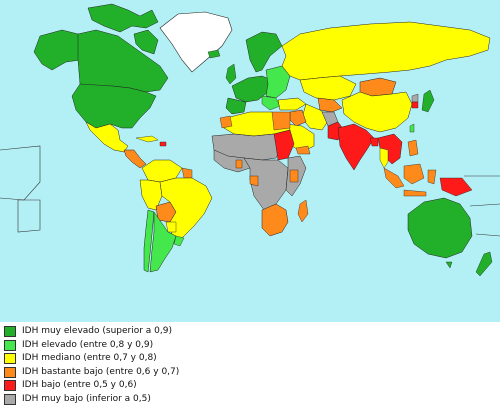  I want to click on region-philippines, so click(413, 148).